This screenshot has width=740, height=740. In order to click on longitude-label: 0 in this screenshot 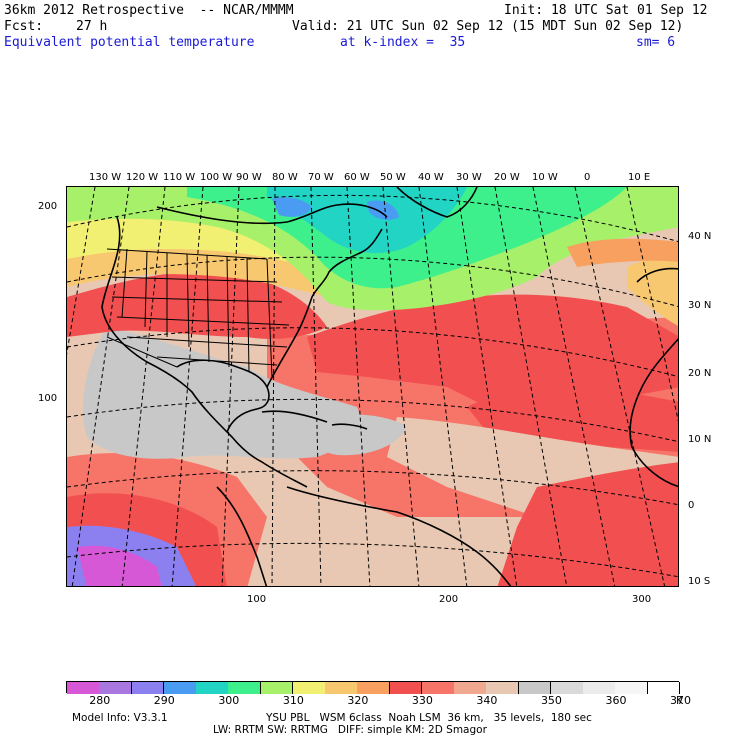, I will do `click(587, 177)`.